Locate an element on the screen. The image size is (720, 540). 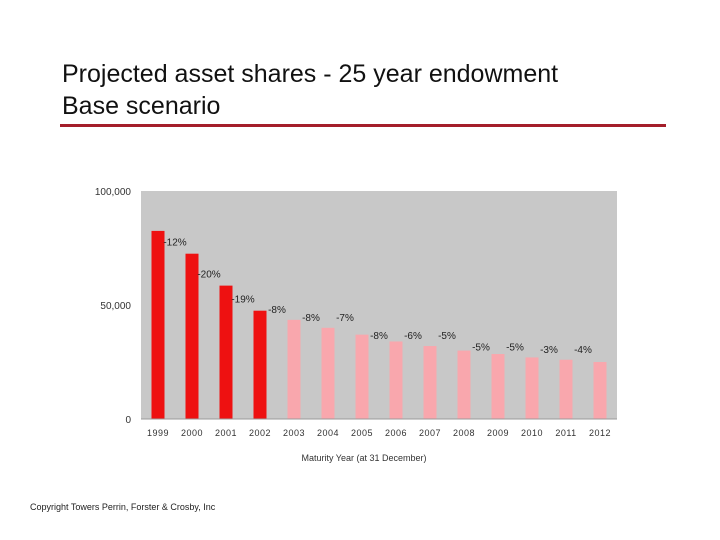
x-tick-label-2011: 2011 is located at coordinates (565, 433).